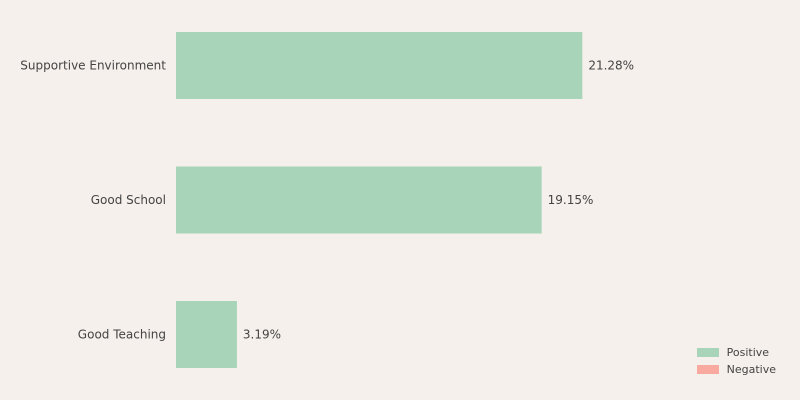  What do you see at coordinates (359, 200) in the screenshot?
I see `bar-good-school` at bounding box center [359, 200].